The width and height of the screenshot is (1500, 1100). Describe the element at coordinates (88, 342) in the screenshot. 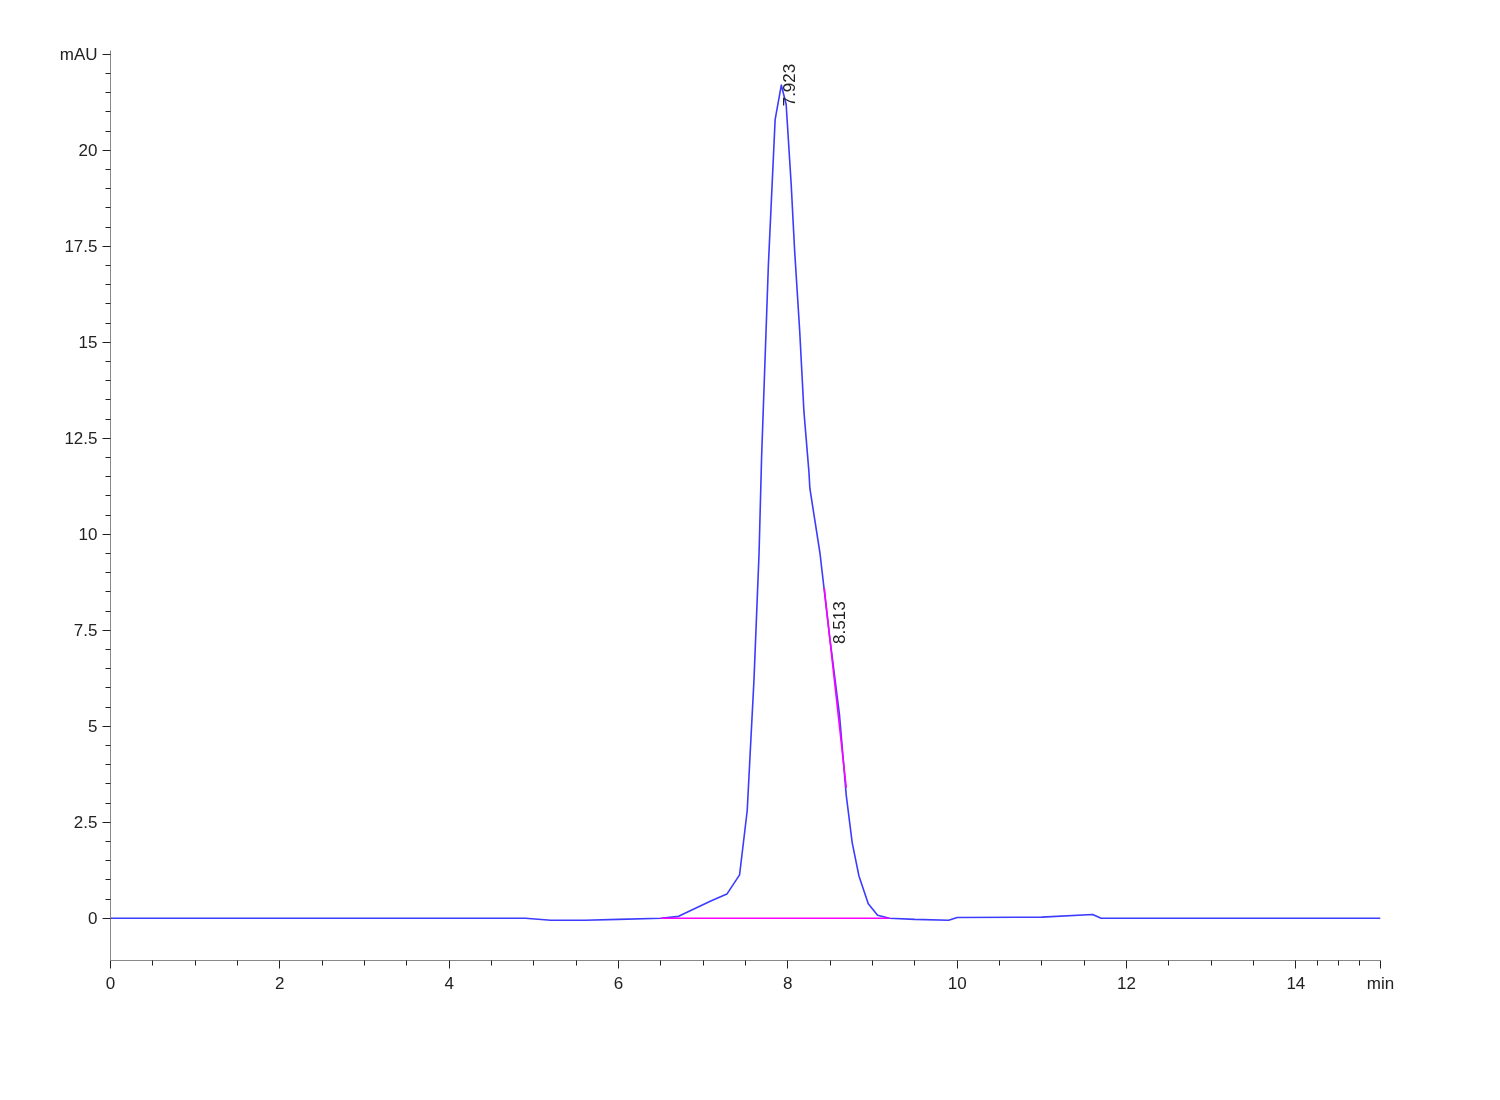

I see `y-tick-label: 15` at that location.